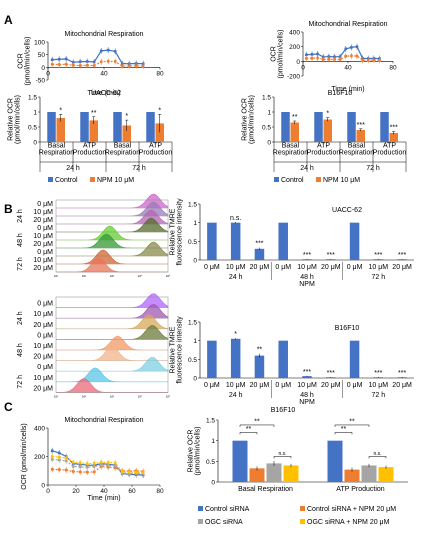  Describe the element at coordinates (180, 350) in the screenshot. I see `y-axis-label: fluorescence intensity` at that location.